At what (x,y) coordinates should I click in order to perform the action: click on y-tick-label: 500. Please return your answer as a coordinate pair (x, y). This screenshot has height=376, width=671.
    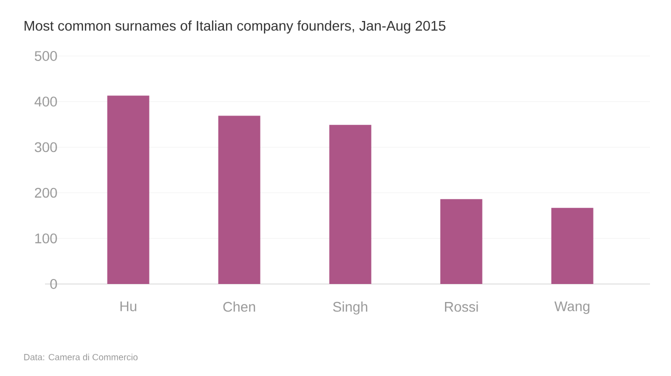
    Looking at the image, I should click on (45, 56).